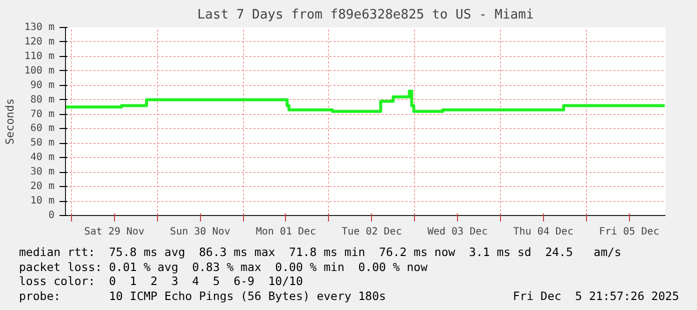 The width and height of the screenshot is (697, 310). Describe the element at coordinates (365, 15) in the screenshot. I see `chart-title: Last 7 Days from f89e6328e825 to US - Miami` at that location.